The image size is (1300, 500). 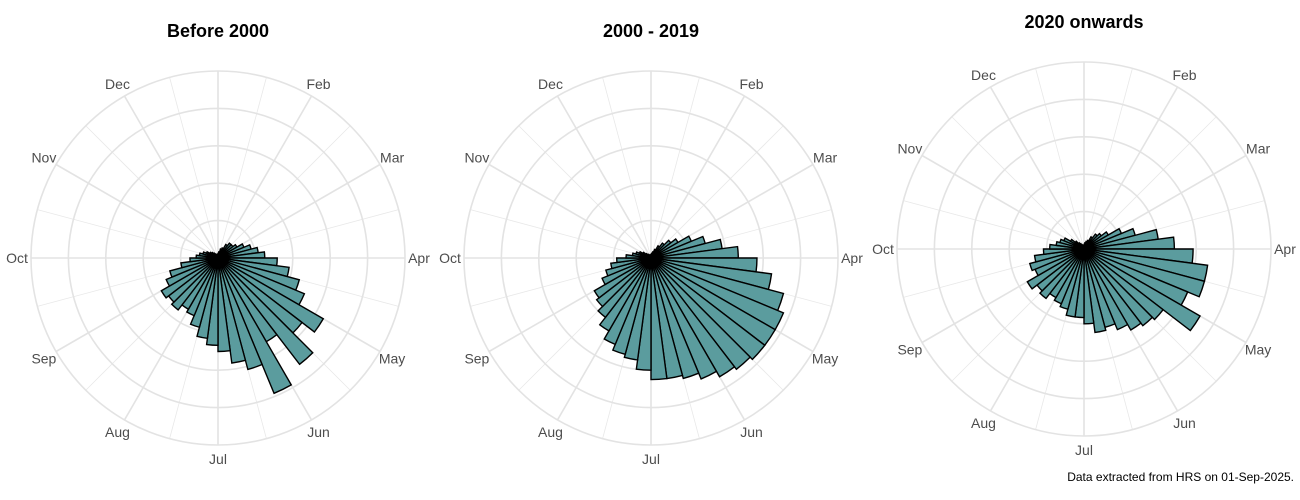 What do you see at coordinates (651, 31) in the screenshot?
I see `panel-title: 2000 - 2019` at bounding box center [651, 31].